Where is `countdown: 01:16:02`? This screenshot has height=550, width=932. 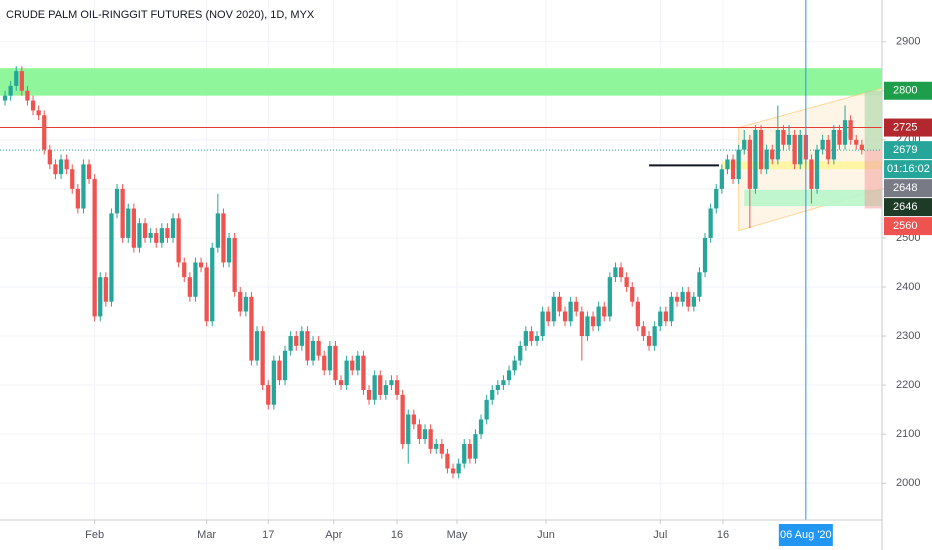 countdown: 01:16:02 is located at coordinates (908, 169).